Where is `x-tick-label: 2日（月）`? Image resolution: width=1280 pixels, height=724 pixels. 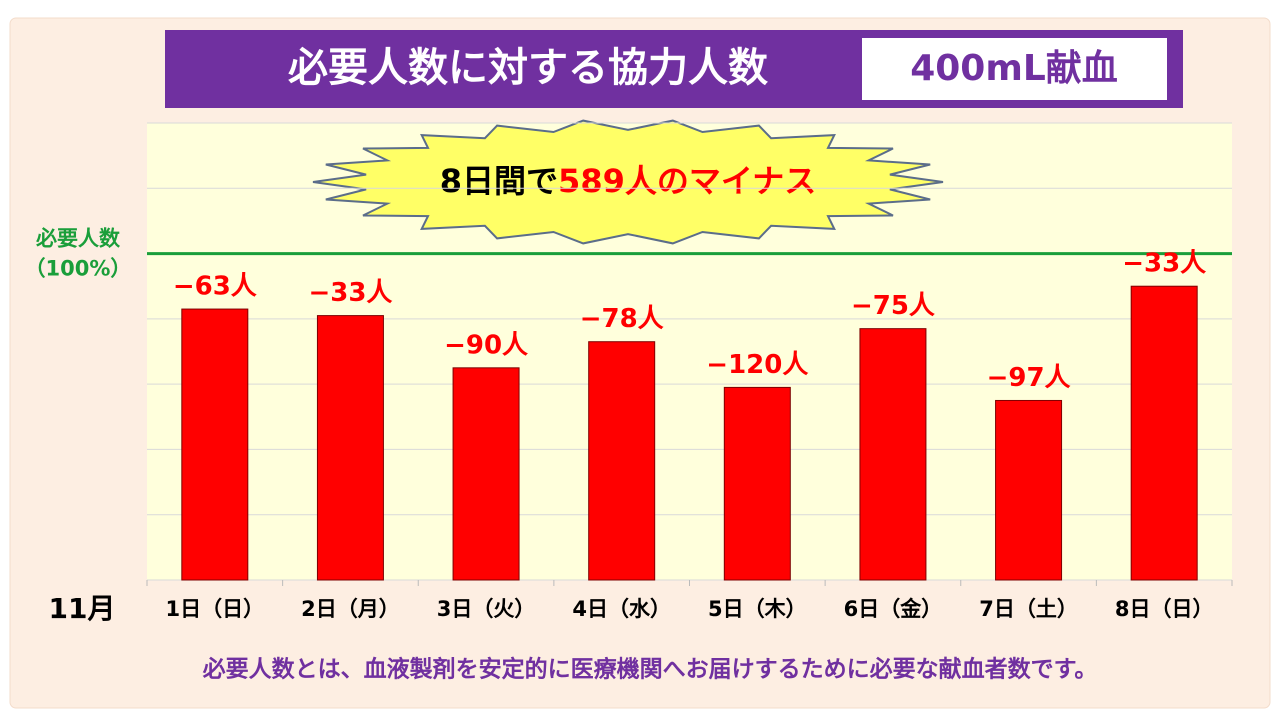
x-tick-label: 2日（月） is located at coordinates (350, 609).